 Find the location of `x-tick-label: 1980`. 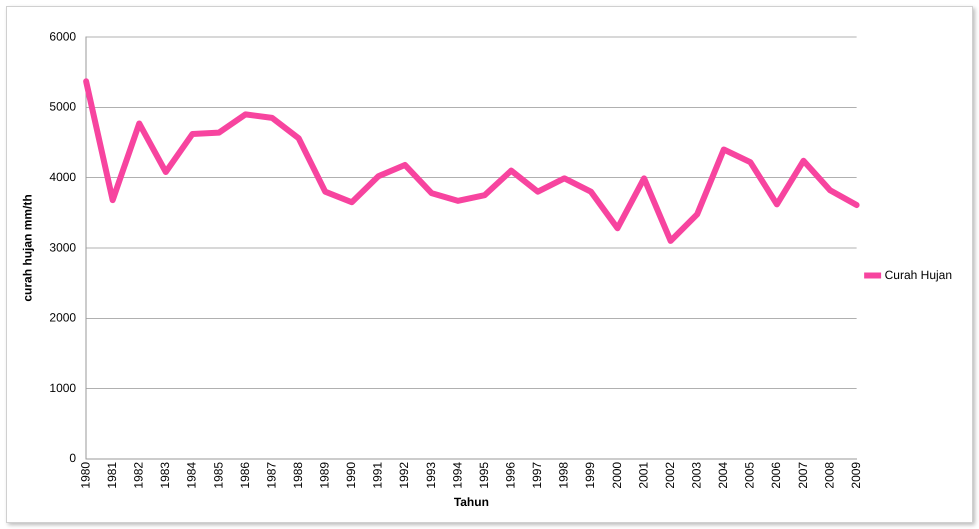

x-tick-label: 1980 is located at coordinates (85, 475).